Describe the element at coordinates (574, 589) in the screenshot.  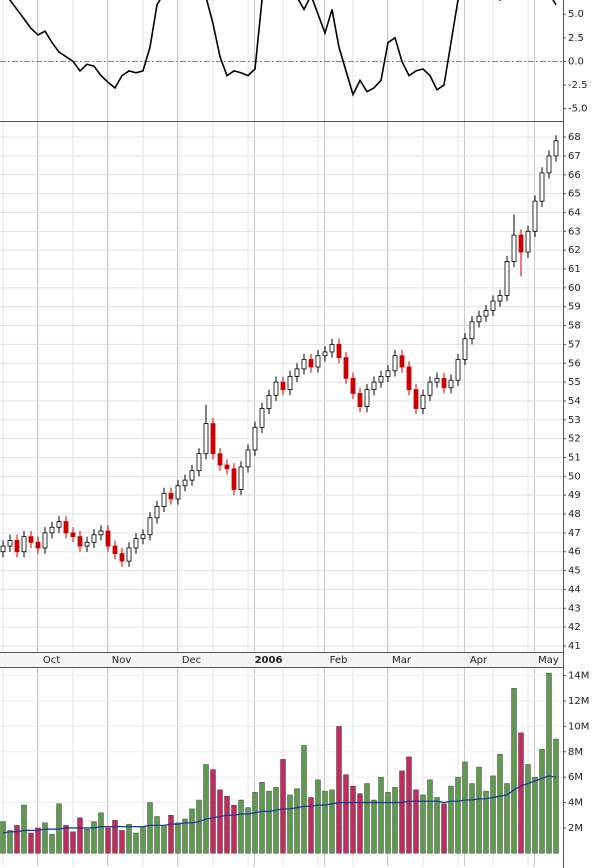
I see `y-tick-label: 44` at that location.